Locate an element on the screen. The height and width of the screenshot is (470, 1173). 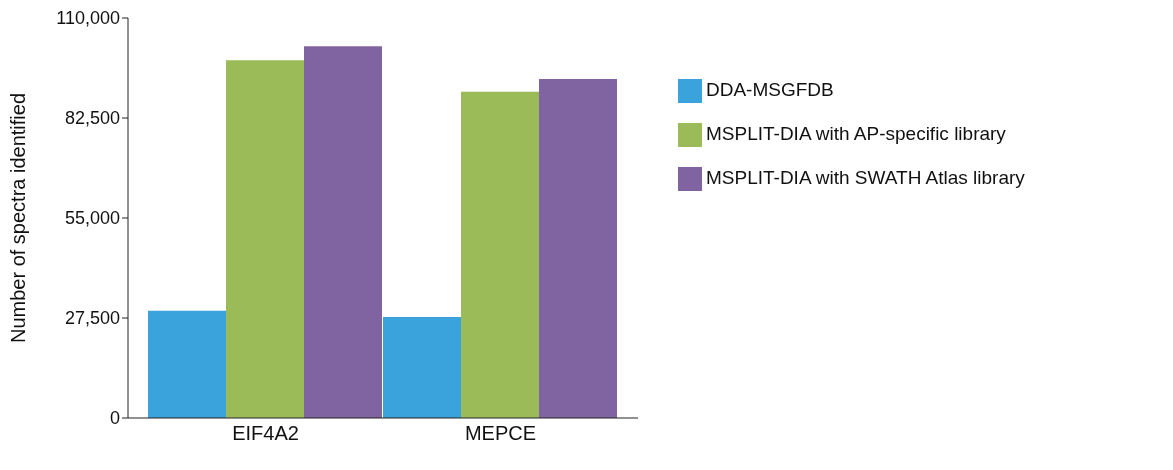
y-tick-label: 82,500 is located at coordinates (92, 118).